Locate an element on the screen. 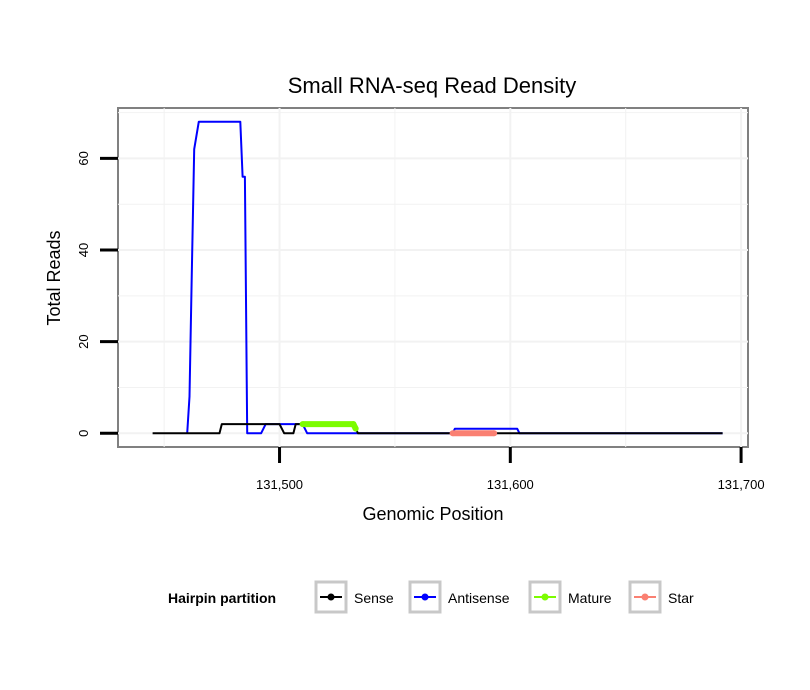  y-axis: 0 20 40 60 is located at coordinates (97, 294).